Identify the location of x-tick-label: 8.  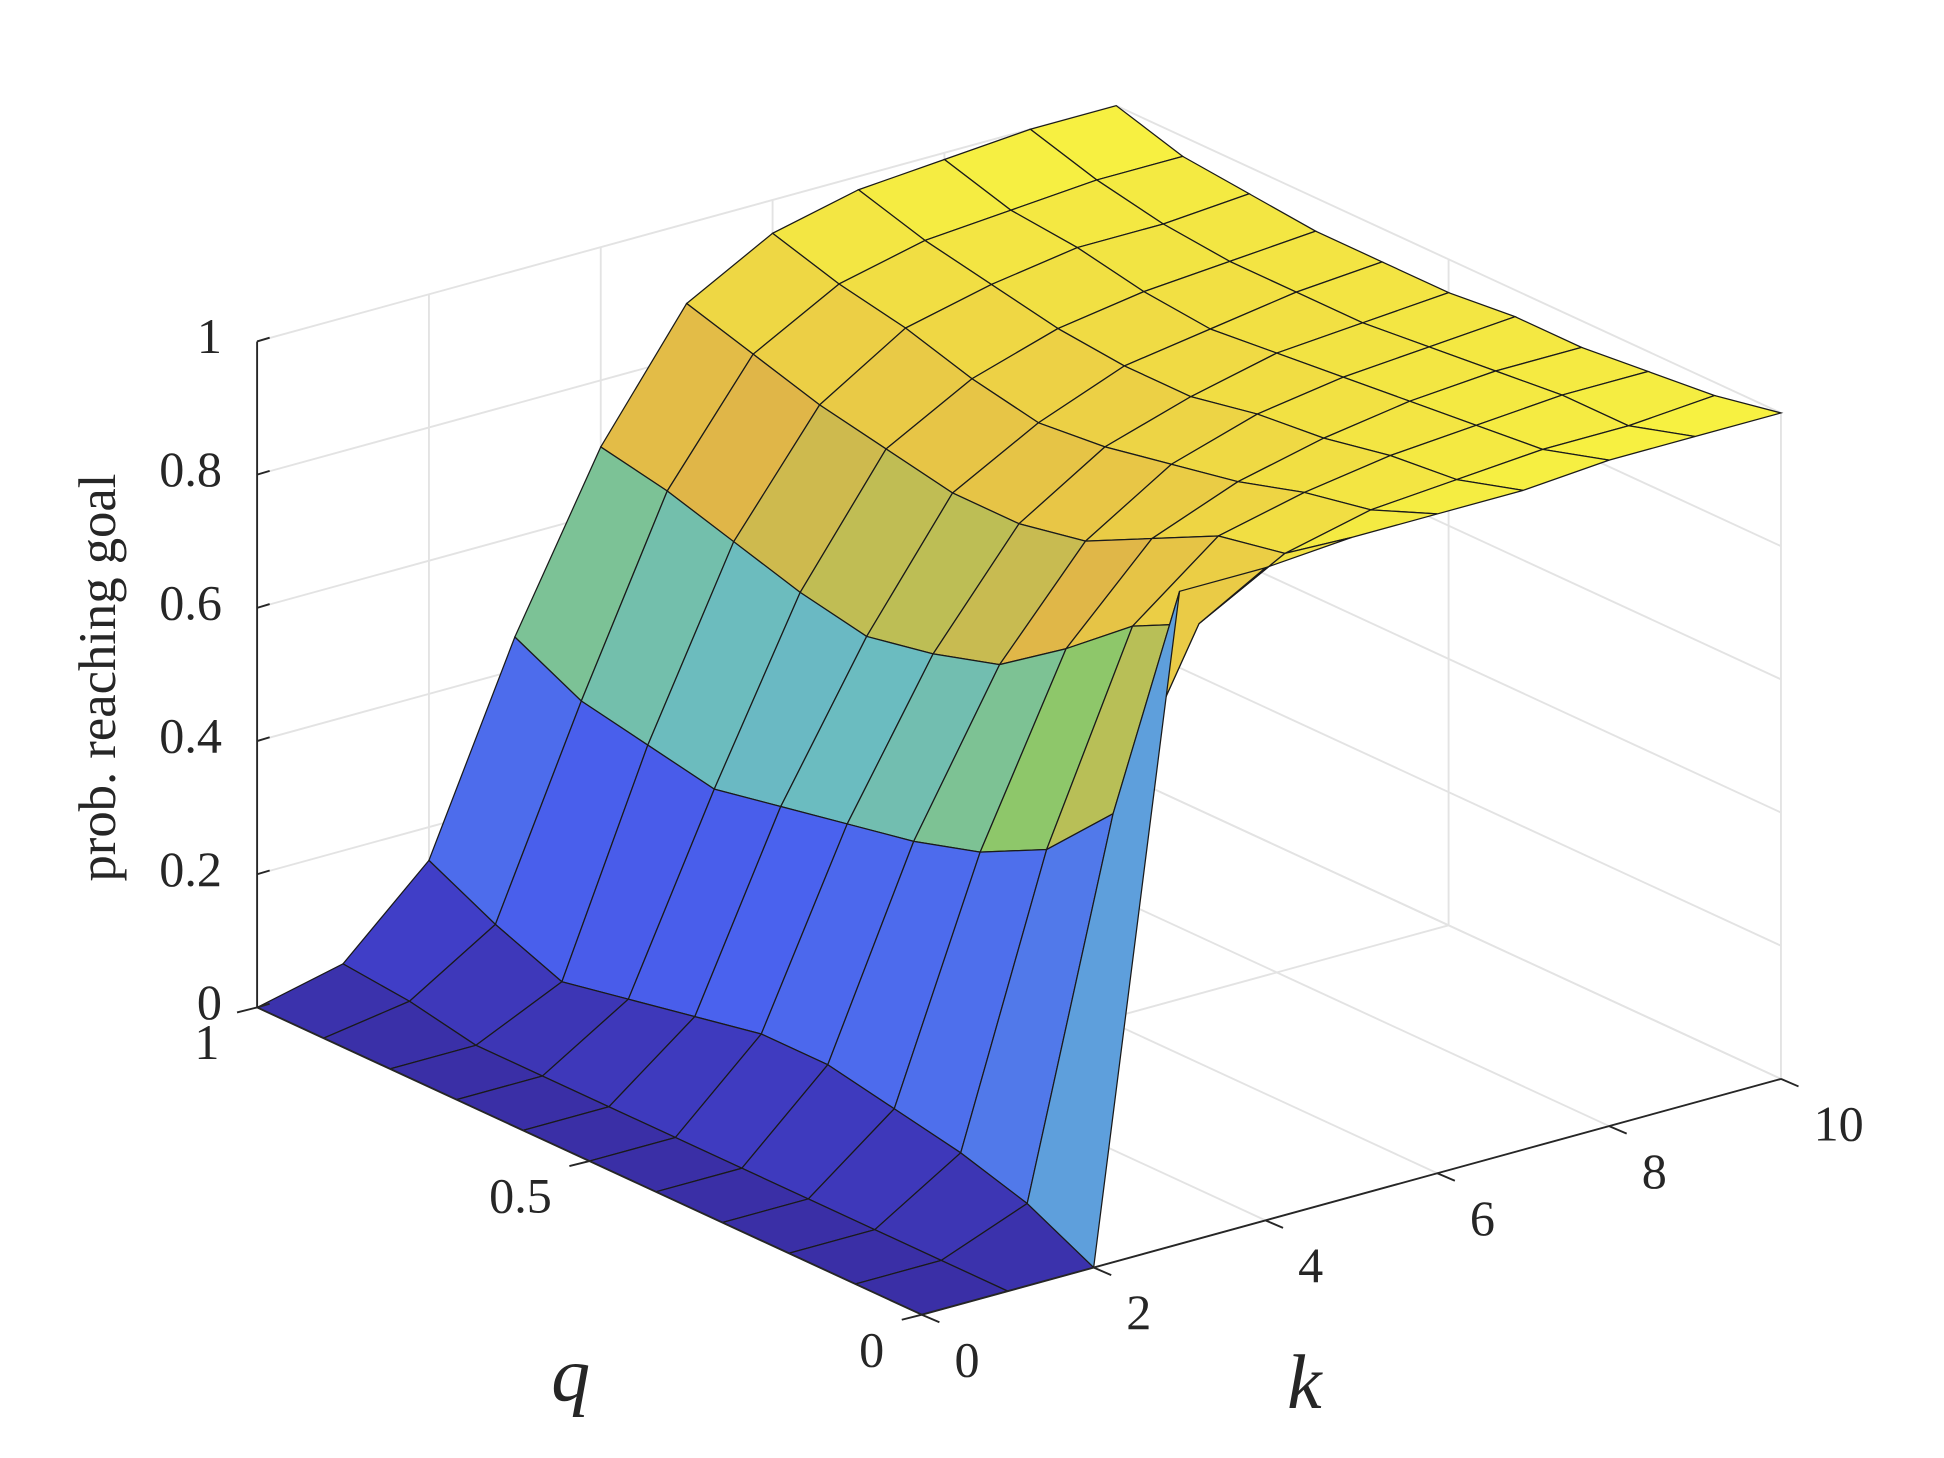
(1654, 1171).